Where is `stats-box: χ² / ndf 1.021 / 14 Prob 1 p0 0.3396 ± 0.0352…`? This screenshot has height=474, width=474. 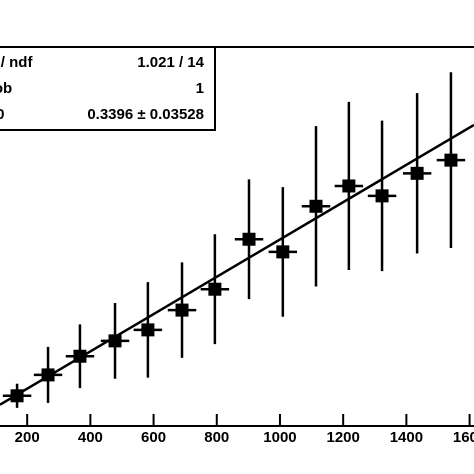
stats-box: χ² / ndf 1.021 / 14 Prob 1 p0 0.3396 ± 0.0352… is located at coordinates (108, 88).